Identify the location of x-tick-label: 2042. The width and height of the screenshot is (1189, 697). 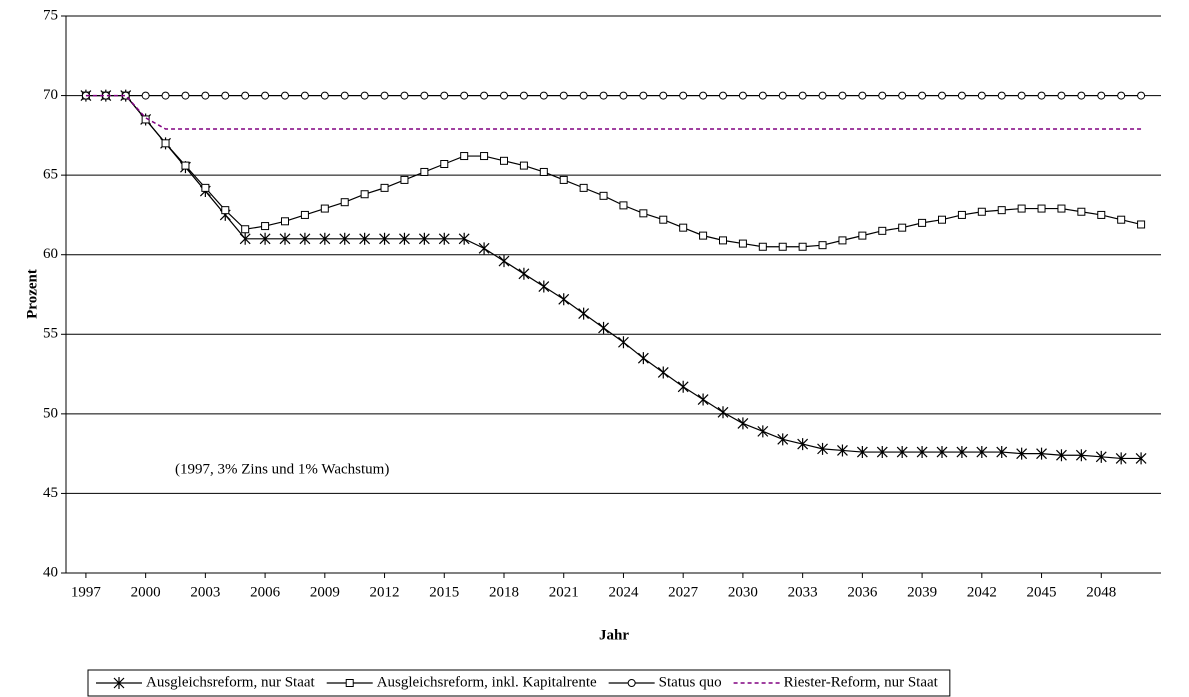
(982, 592).